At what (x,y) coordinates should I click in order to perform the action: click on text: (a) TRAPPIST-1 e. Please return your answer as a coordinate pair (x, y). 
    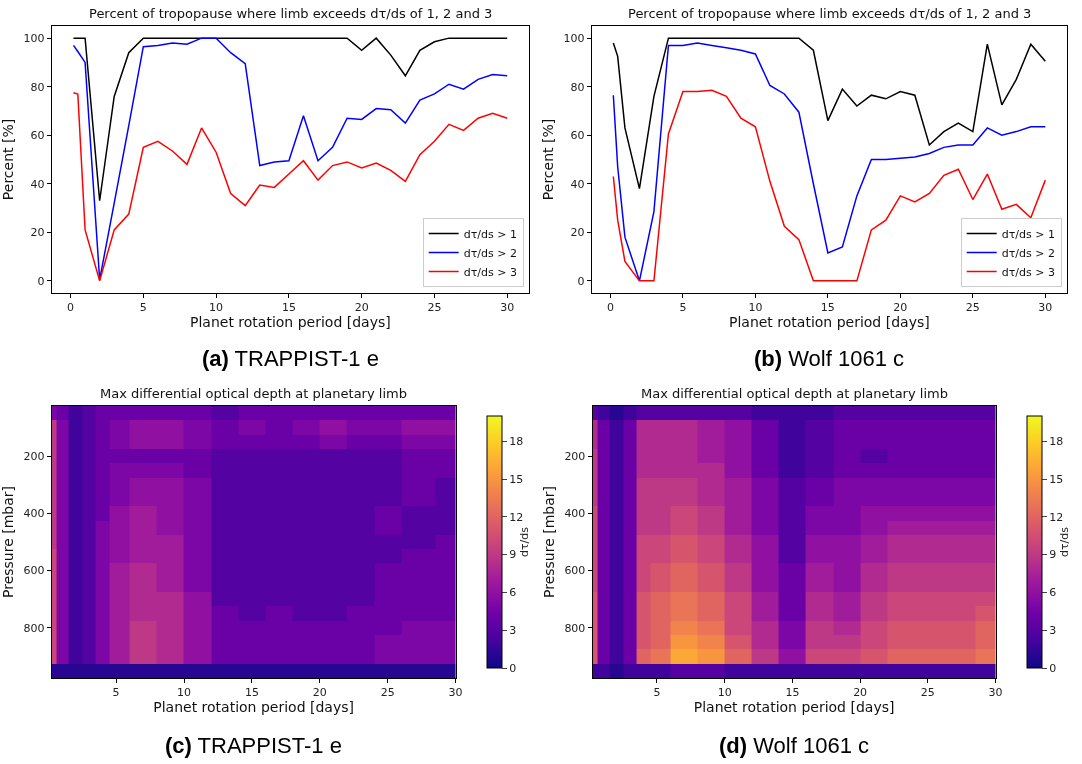
    Looking at the image, I should click on (290, 358).